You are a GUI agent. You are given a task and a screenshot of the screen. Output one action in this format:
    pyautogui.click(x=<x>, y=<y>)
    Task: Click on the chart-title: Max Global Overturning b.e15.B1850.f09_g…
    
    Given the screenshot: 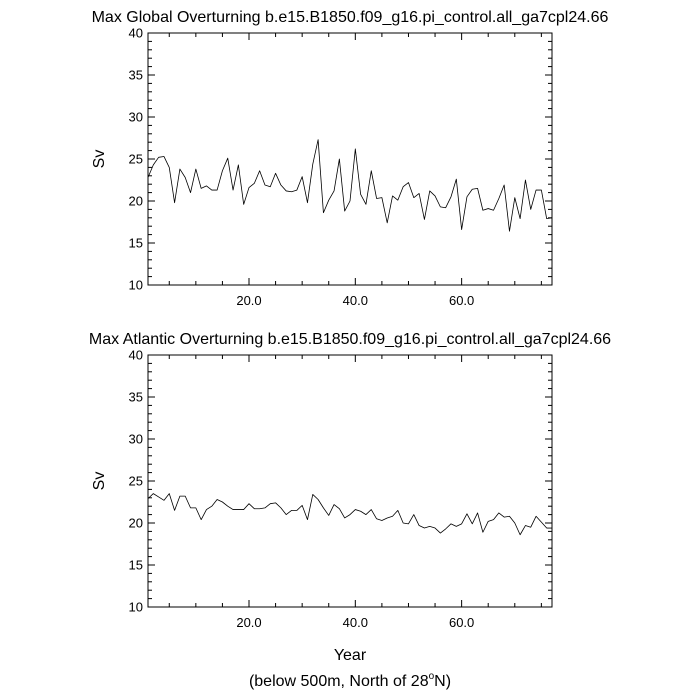 What is the action you would take?
    pyautogui.click(x=350, y=17)
    